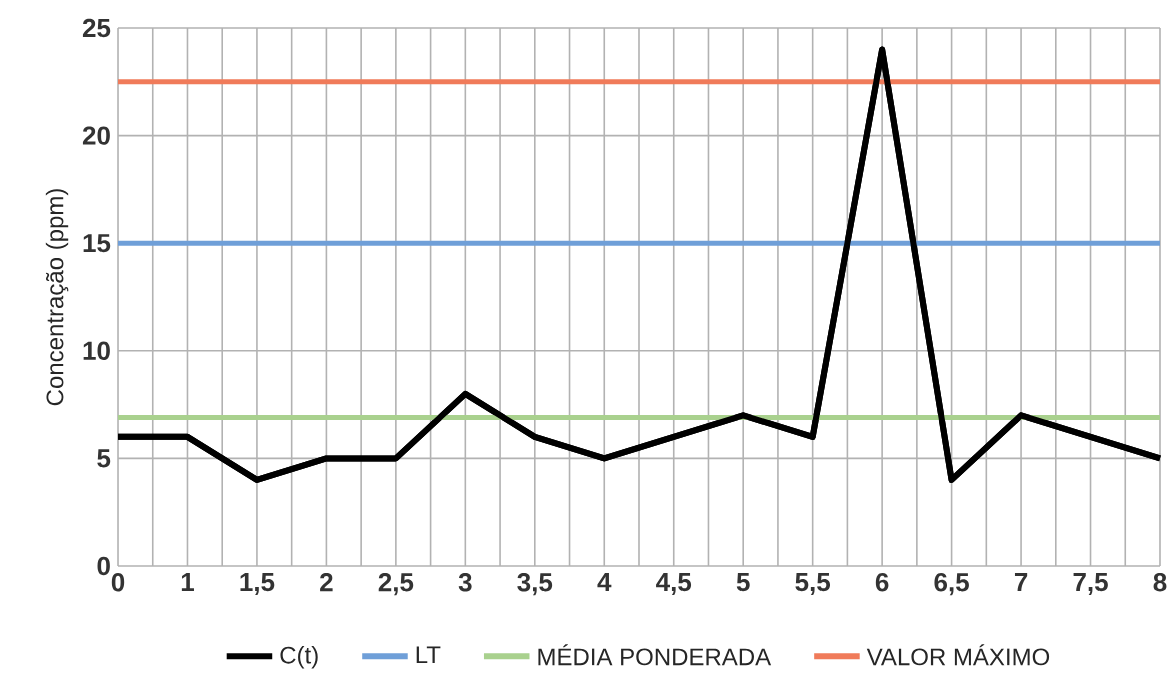 The height and width of the screenshot is (686, 1175). What do you see at coordinates (951, 584) in the screenshot?
I see `x-tick-label: 6,5` at bounding box center [951, 584].